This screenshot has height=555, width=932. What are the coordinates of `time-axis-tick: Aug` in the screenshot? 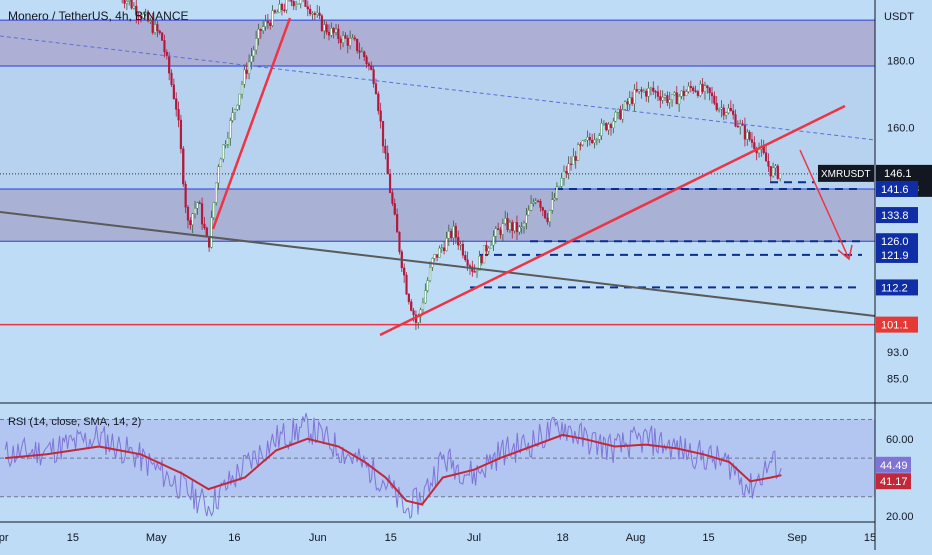 It's located at (636, 538).